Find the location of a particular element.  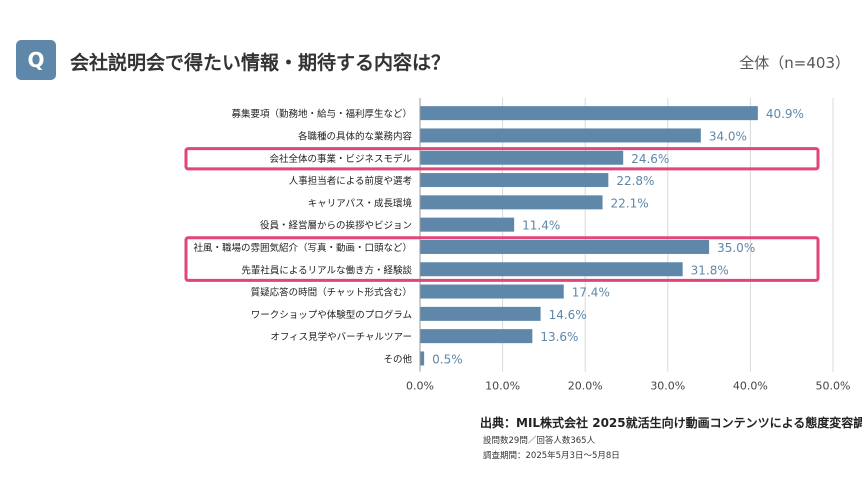

category-label: 人事担当者による前度や選考 is located at coordinates (350, 181).